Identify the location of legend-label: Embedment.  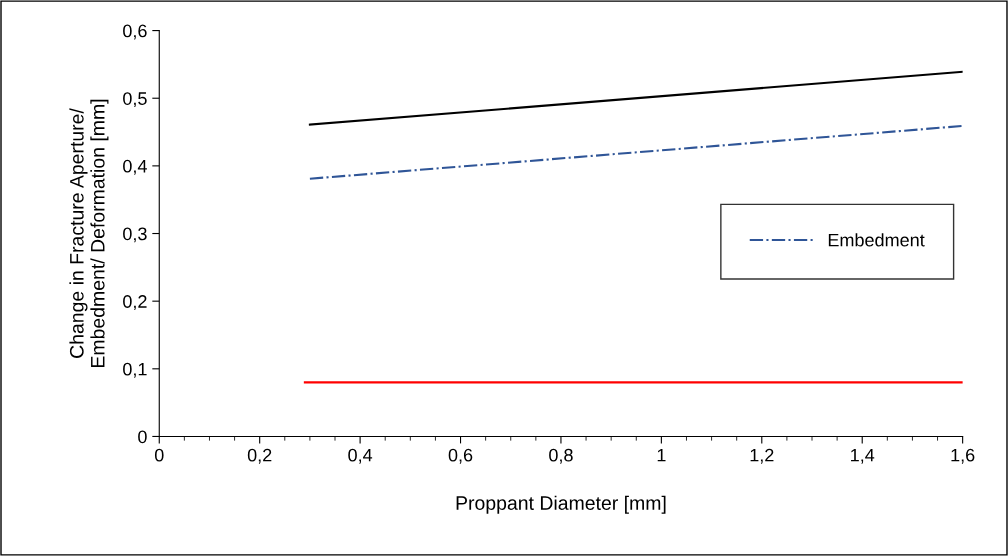
(876, 240).